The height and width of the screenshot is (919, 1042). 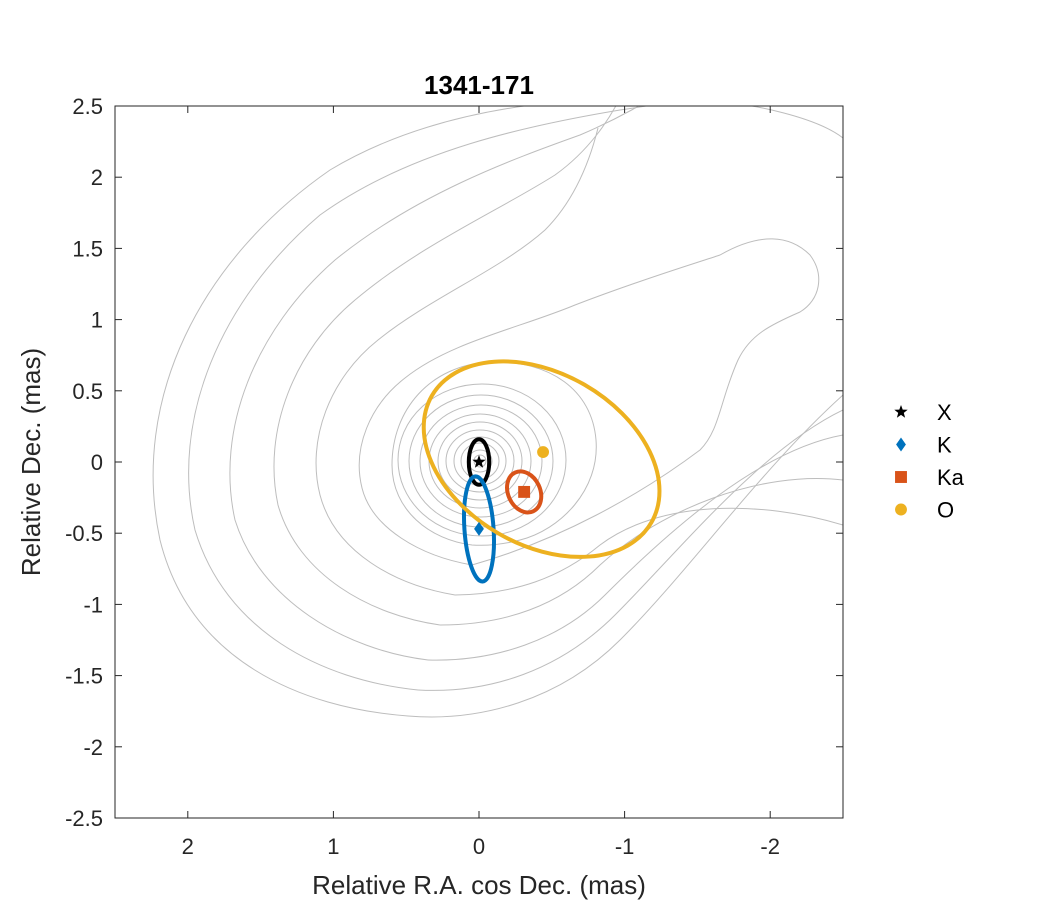 I want to click on y-tick-label: 2, so click(x=97, y=177).